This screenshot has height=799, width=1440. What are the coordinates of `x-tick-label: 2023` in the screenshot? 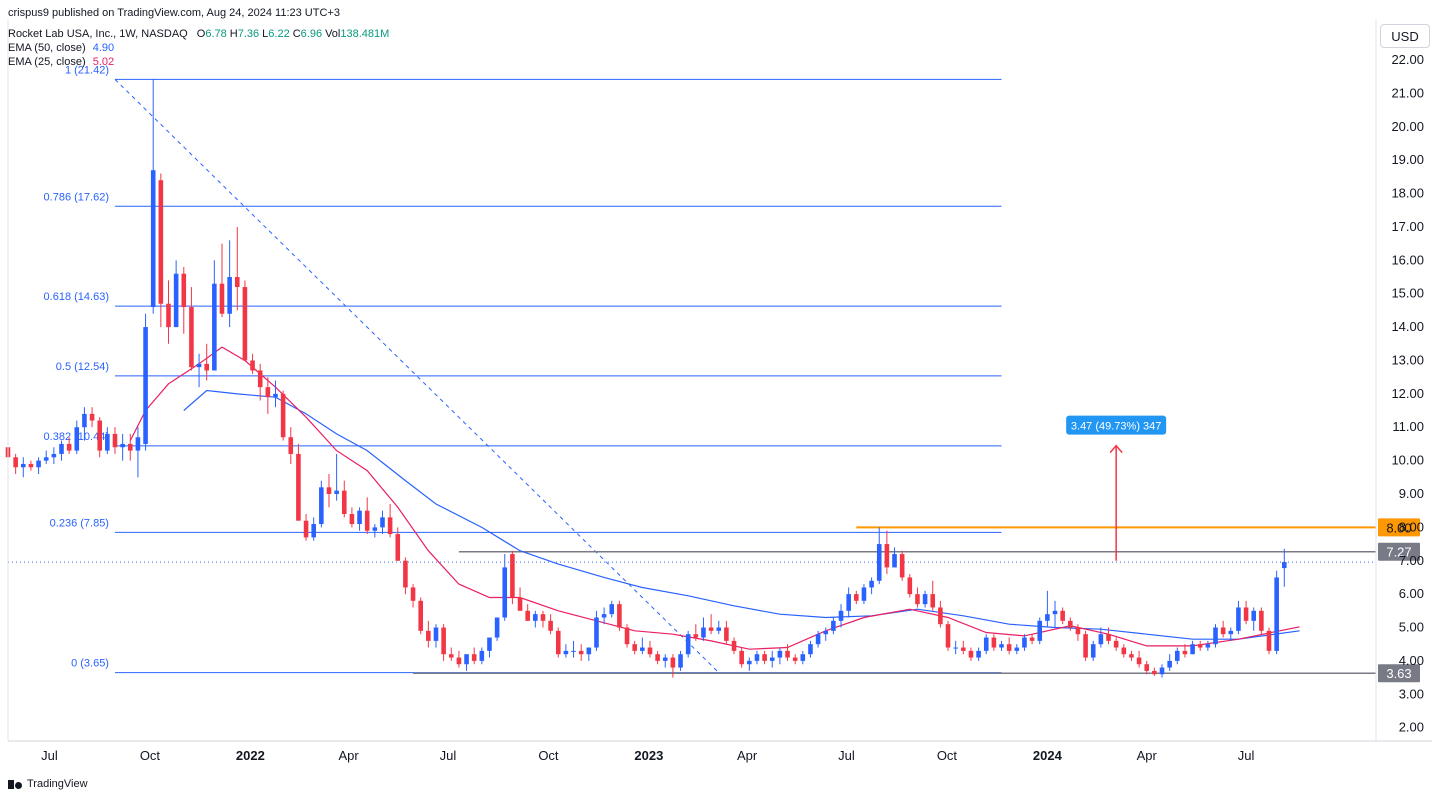 It's located at (648, 755).